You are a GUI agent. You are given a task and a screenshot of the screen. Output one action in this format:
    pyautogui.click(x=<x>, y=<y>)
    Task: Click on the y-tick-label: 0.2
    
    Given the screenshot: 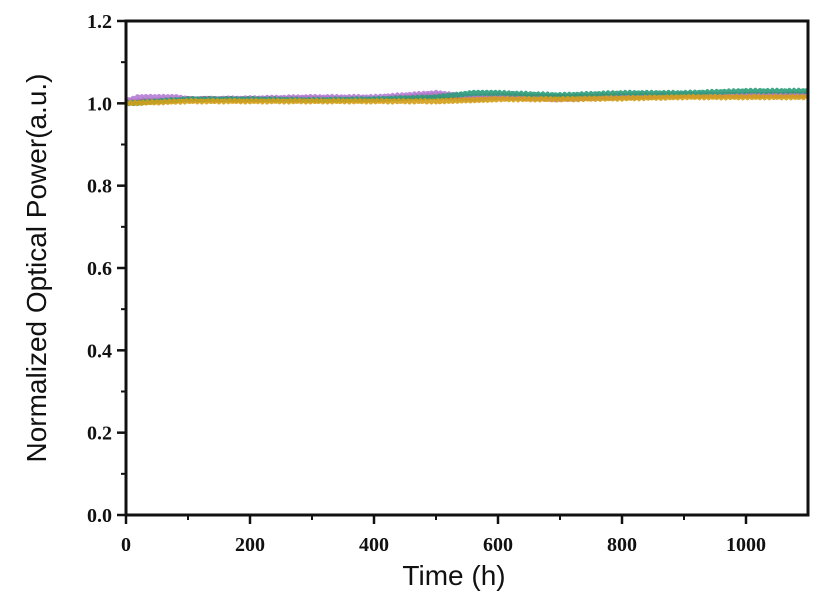 What is the action you would take?
    pyautogui.click(x=99, y=434)
    